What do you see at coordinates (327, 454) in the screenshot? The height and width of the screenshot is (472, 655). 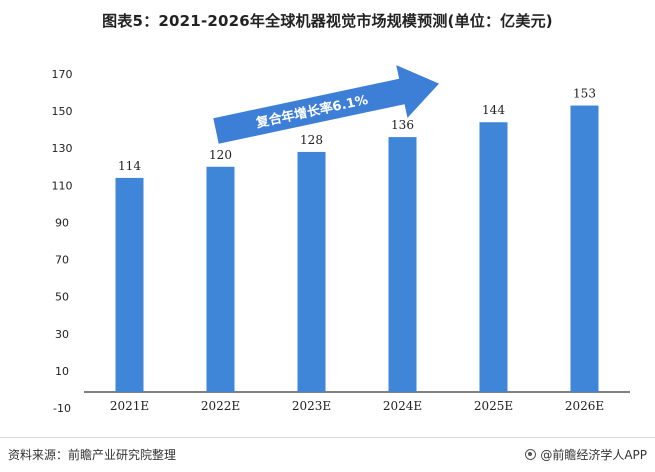 I see `footer: 资料来源：前瞻产业研究院整理 @前瞻经济学人APP` at bounding box center [327, 454].